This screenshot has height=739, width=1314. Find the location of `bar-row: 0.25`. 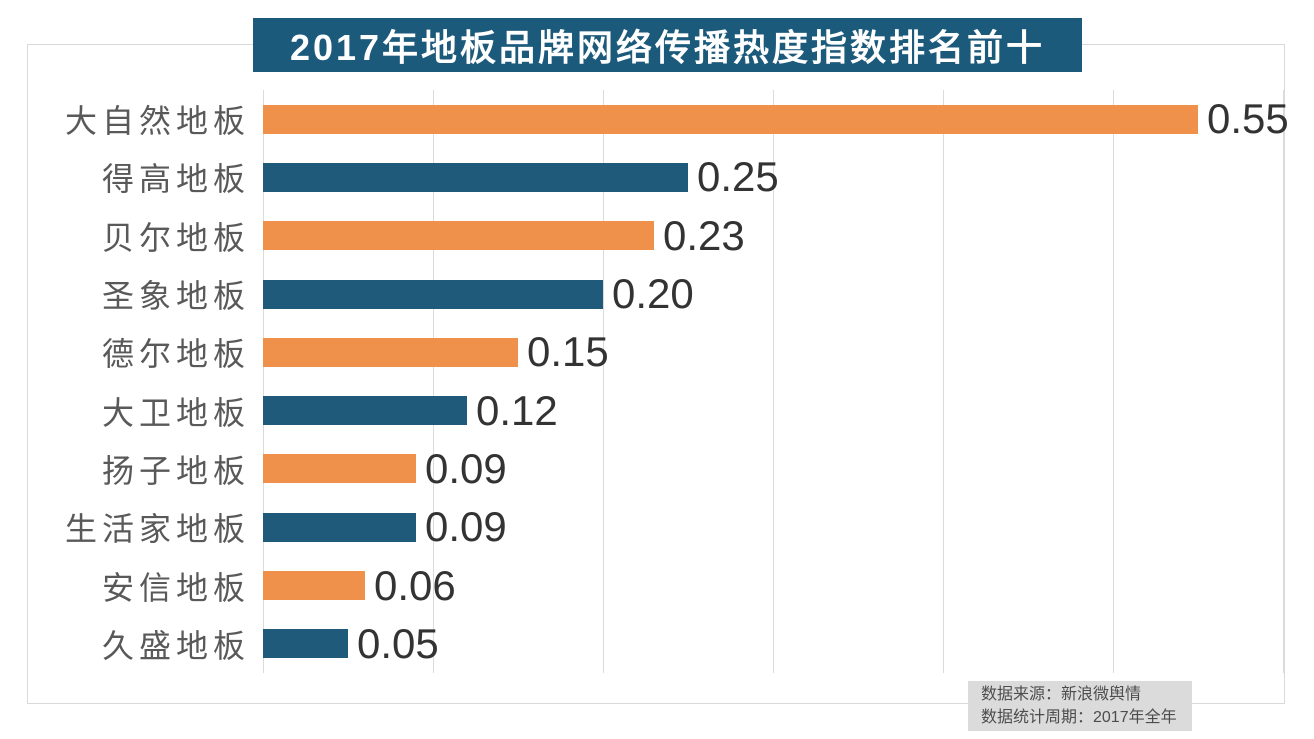

bar-row: 0.25 is located at coordinates (773, 177).